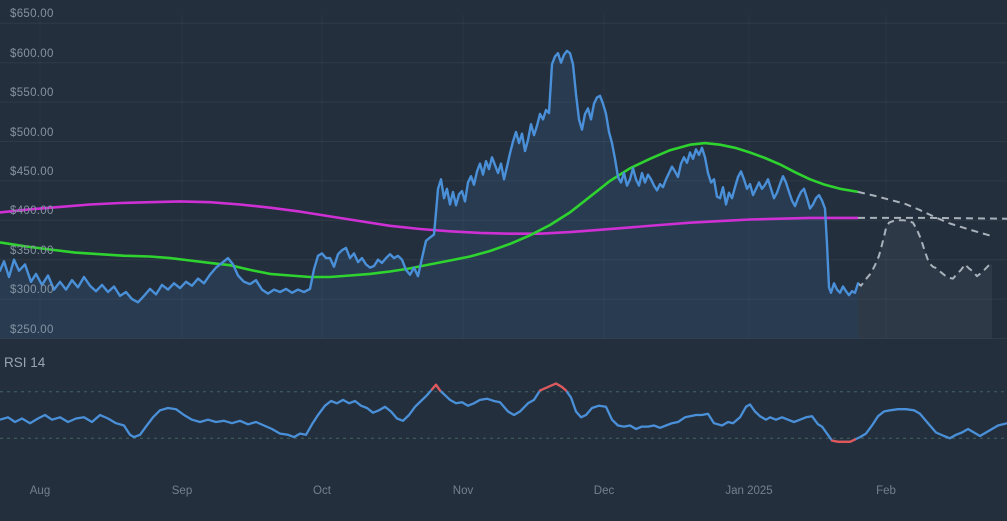  I want to click on green-ma-forecast-dashed-line, so click(925, 214).